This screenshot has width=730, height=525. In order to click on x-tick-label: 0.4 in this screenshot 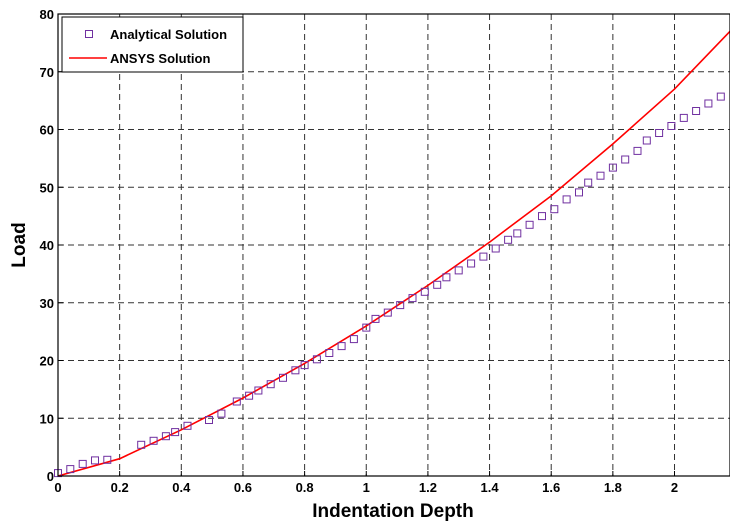, I will do `click(181, 487)`.